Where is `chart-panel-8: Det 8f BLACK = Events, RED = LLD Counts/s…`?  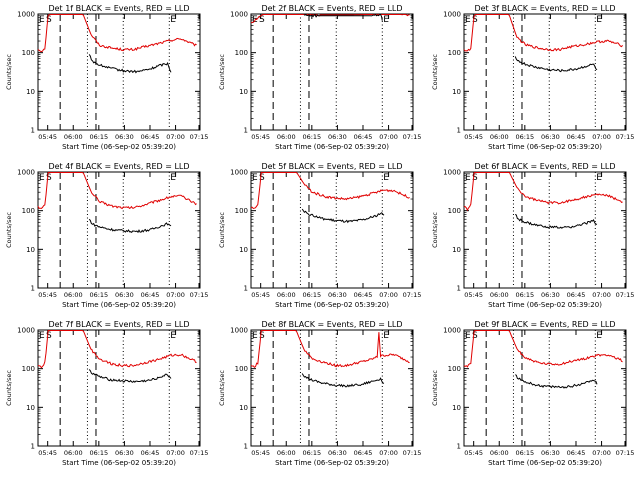
chart-panel-8: Det 8f BLACK = Events, RED = LLD Counts/s… is located at coordinates (319, 393).